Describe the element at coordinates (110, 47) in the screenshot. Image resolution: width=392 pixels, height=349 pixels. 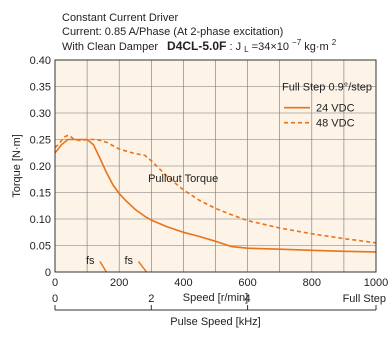
I see `header-line-3-prefix: With Clean Damper` at that location.